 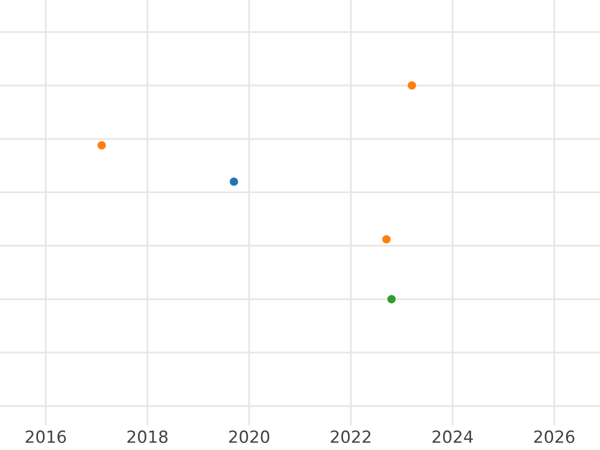 I want to click on x-tick-label: 2018, so click(x=147, y=437).